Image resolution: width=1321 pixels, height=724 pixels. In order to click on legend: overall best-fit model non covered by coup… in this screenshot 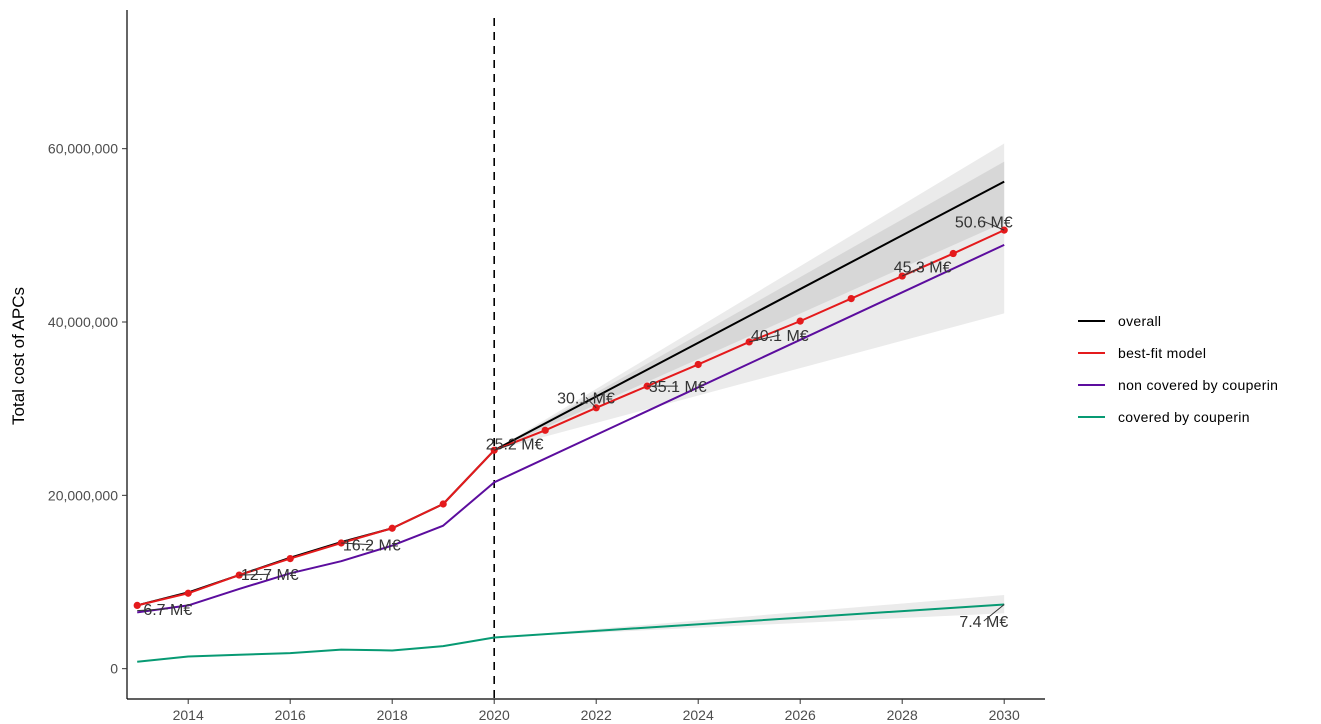, I will do `click(1178, 369)`.